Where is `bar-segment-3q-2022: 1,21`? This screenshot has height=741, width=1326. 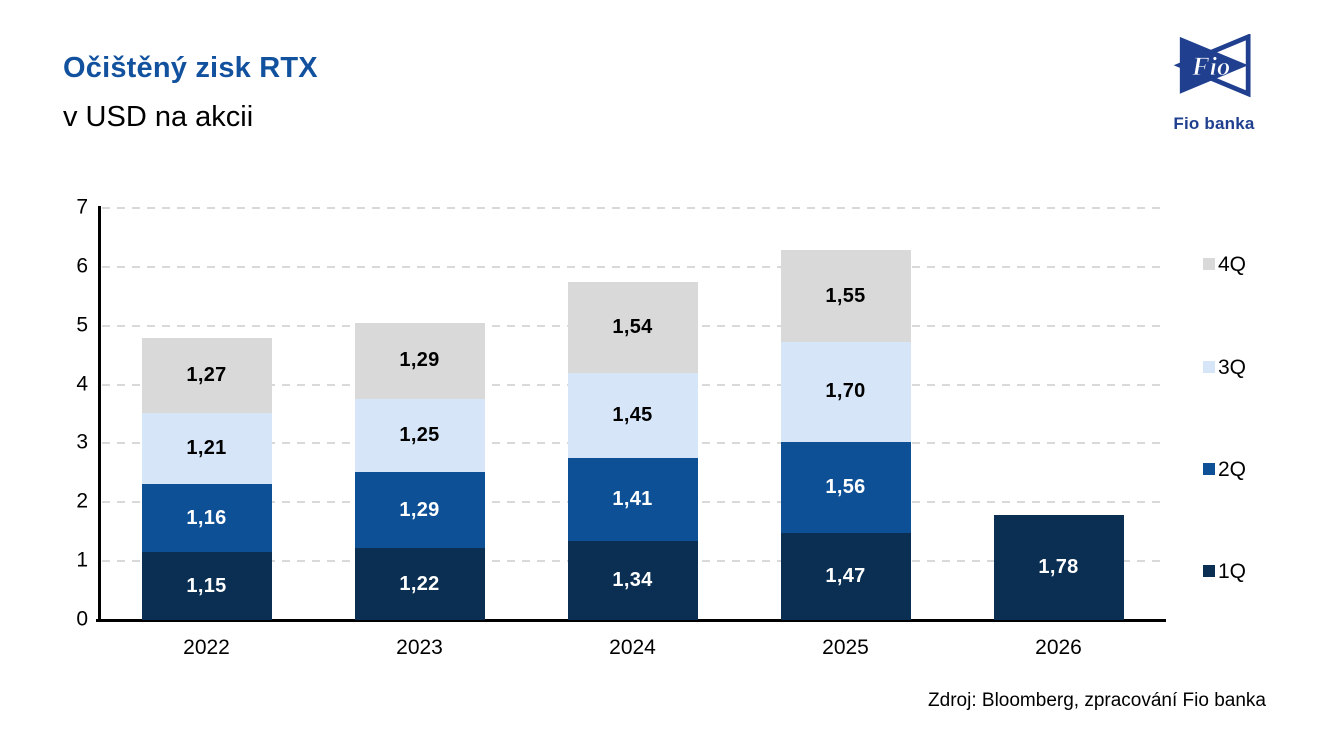
bar-segment-3q-2022: 1,21 is located at coordinates (206, 448).